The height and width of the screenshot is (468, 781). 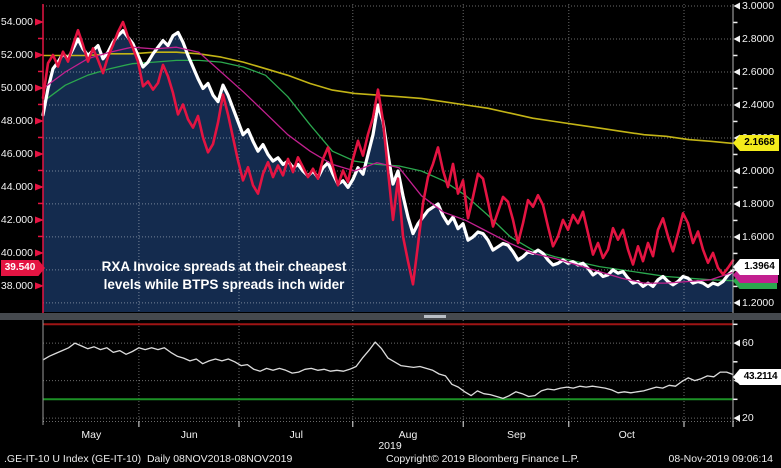 I want to click on last-value-badge-yellow-ma: 2.1668, so click(x=756, y=143).